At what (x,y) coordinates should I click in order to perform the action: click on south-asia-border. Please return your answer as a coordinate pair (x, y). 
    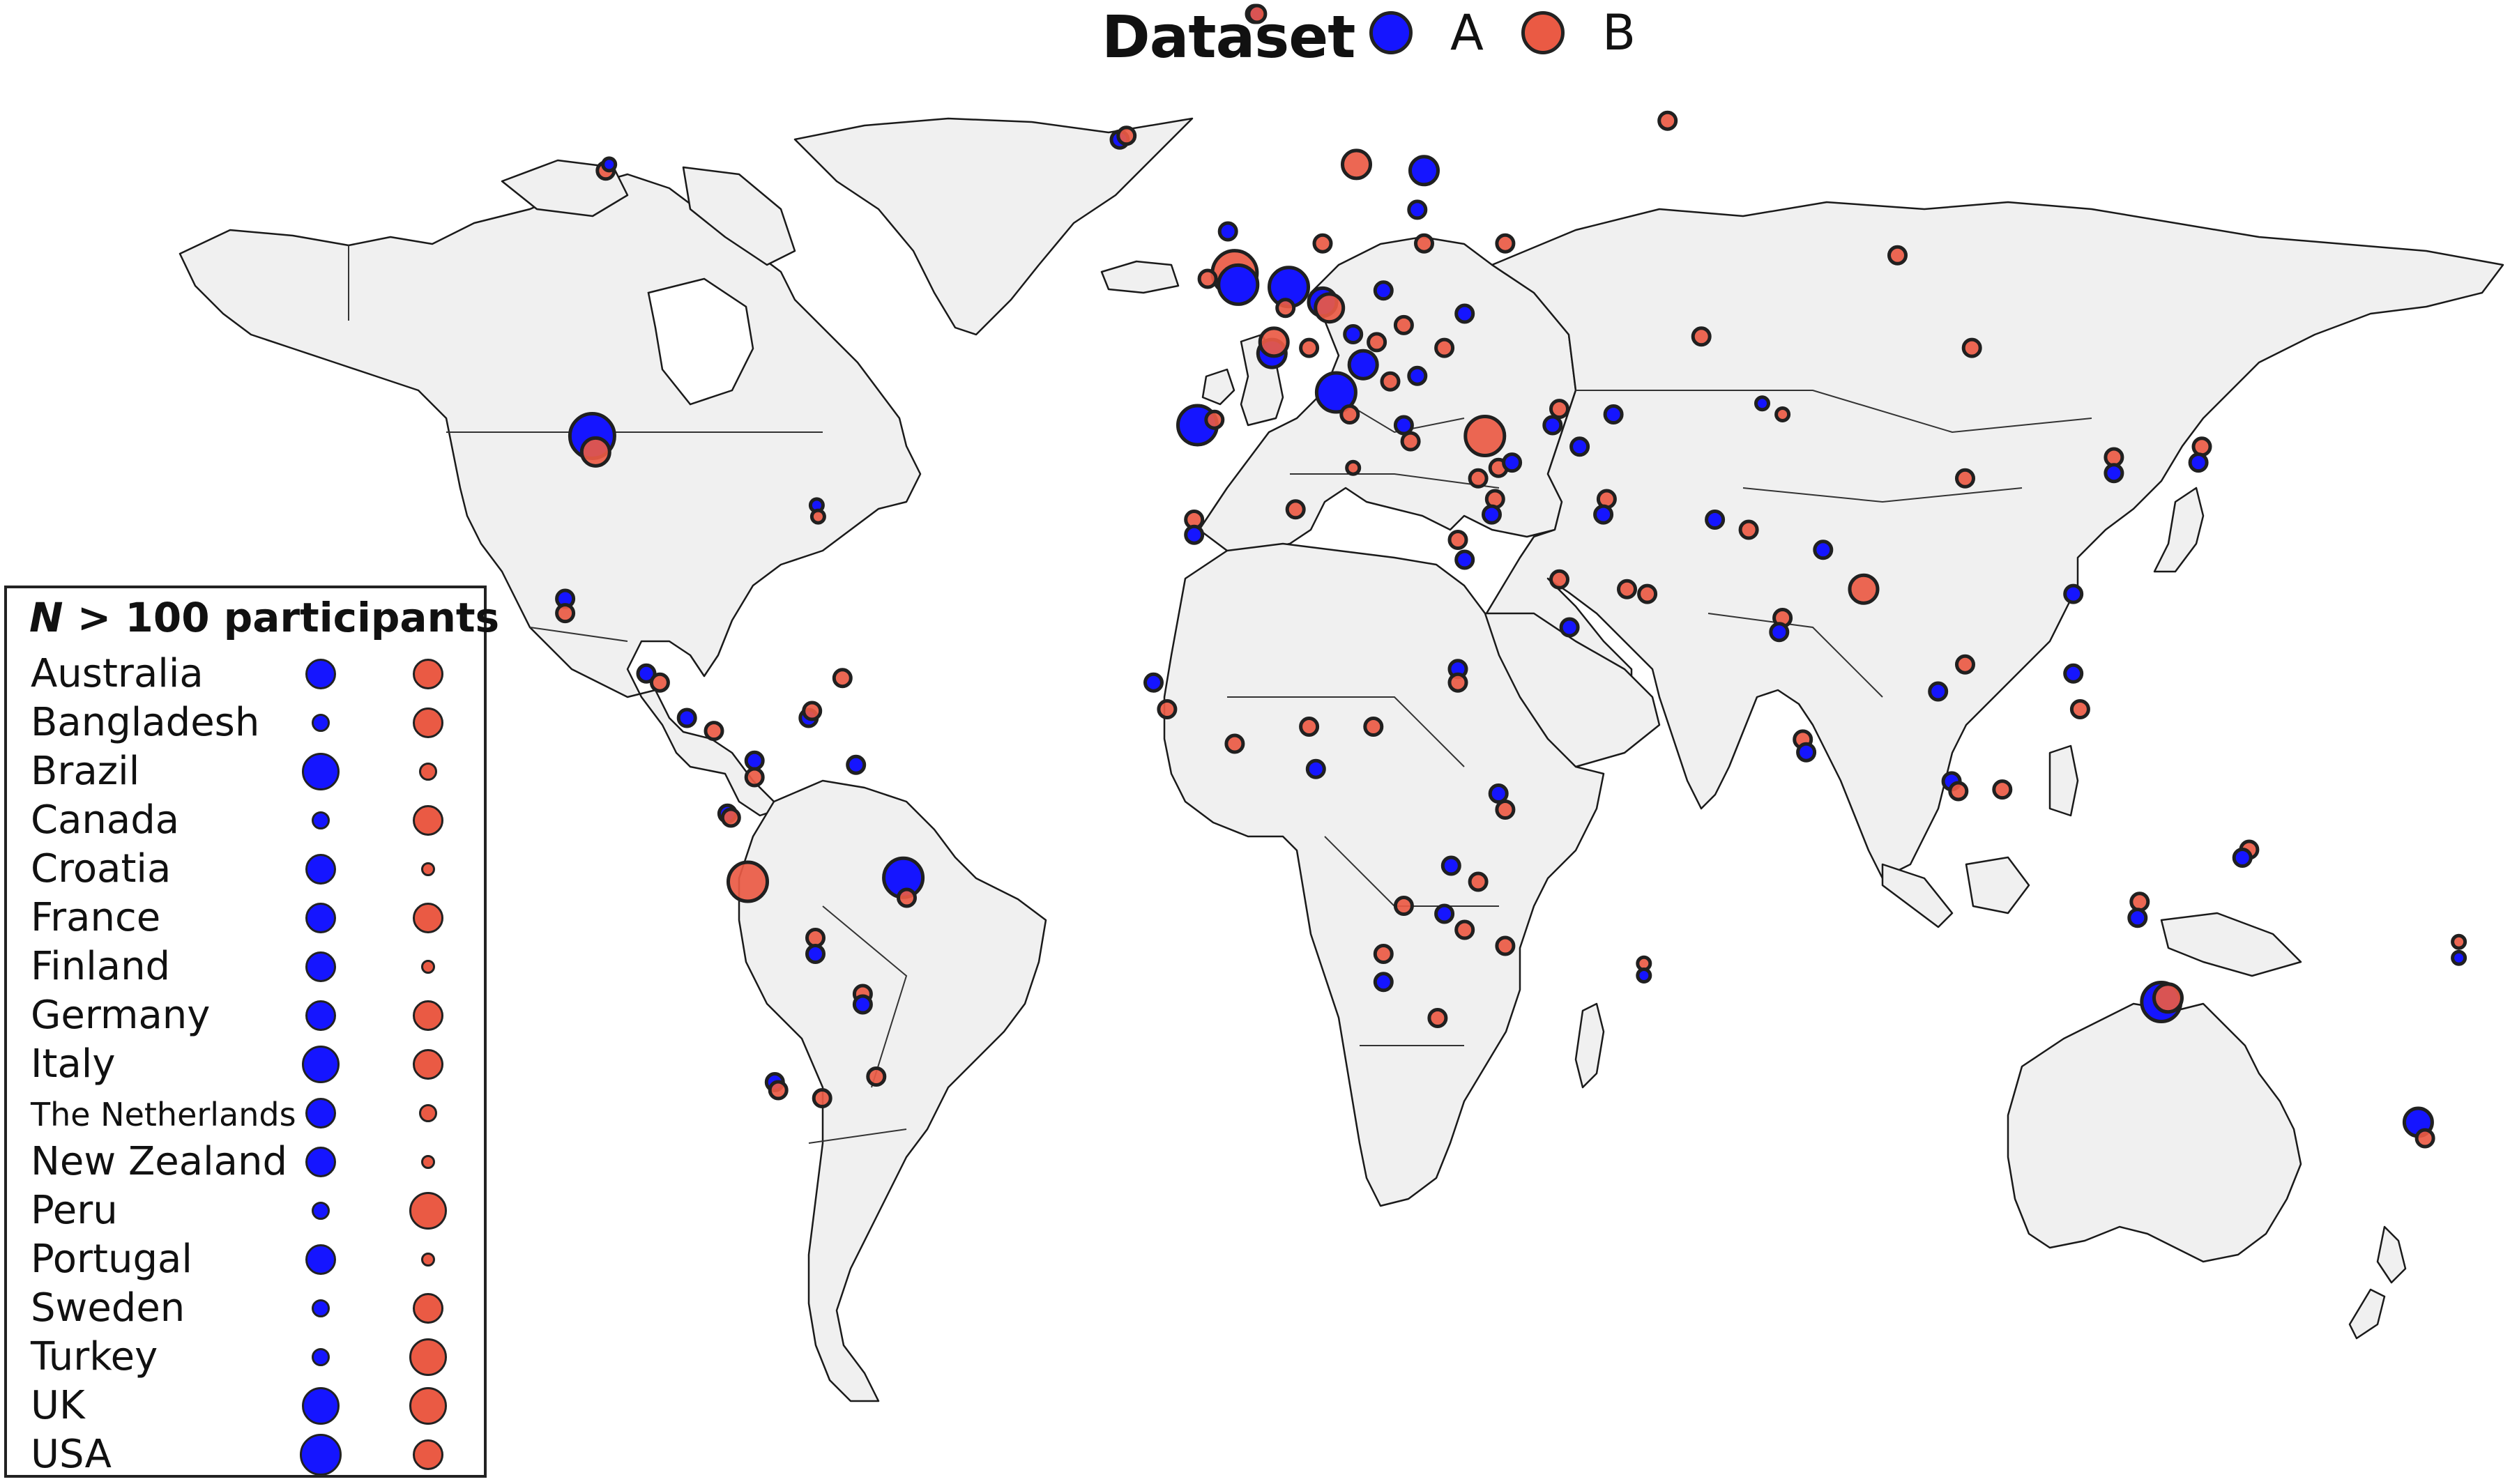
    Looking at the image, I should click on (1795, 655).